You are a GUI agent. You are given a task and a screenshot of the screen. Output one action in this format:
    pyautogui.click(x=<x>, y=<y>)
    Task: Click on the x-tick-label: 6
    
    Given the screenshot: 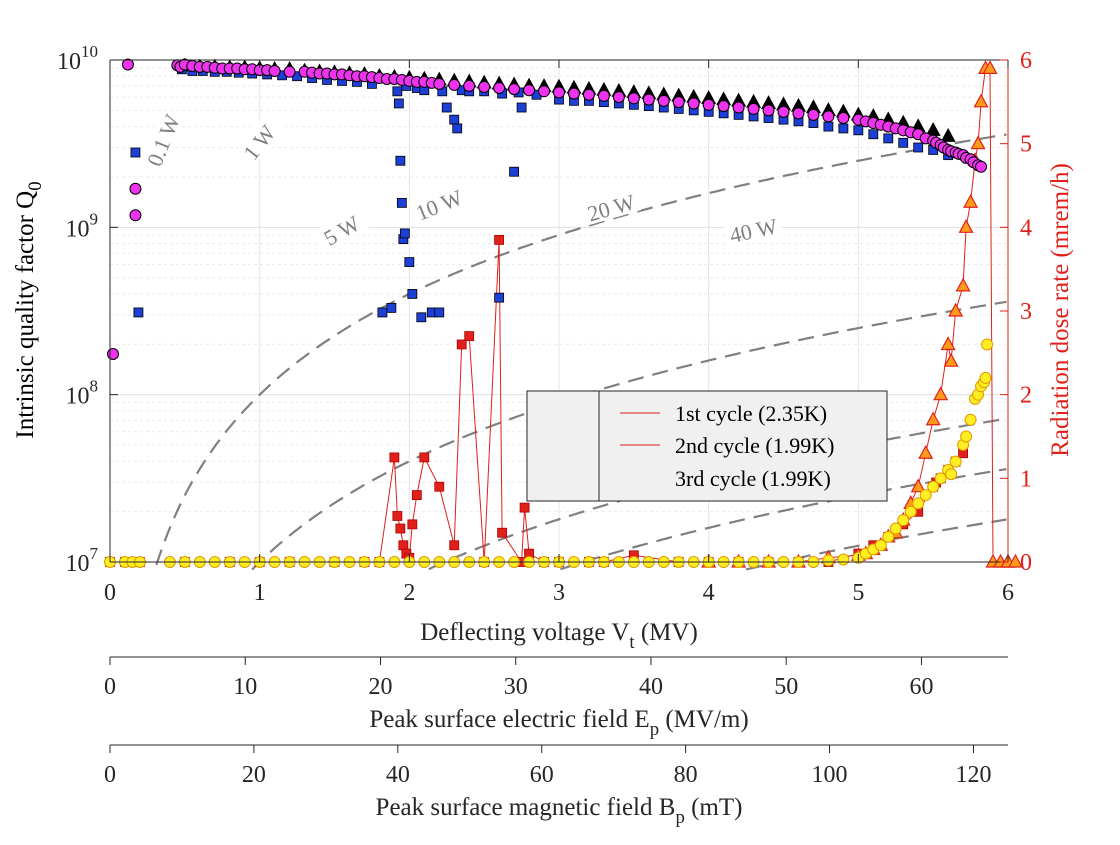 What is the action you would take?
    pyautogui.click(x=1008, y=593)
    